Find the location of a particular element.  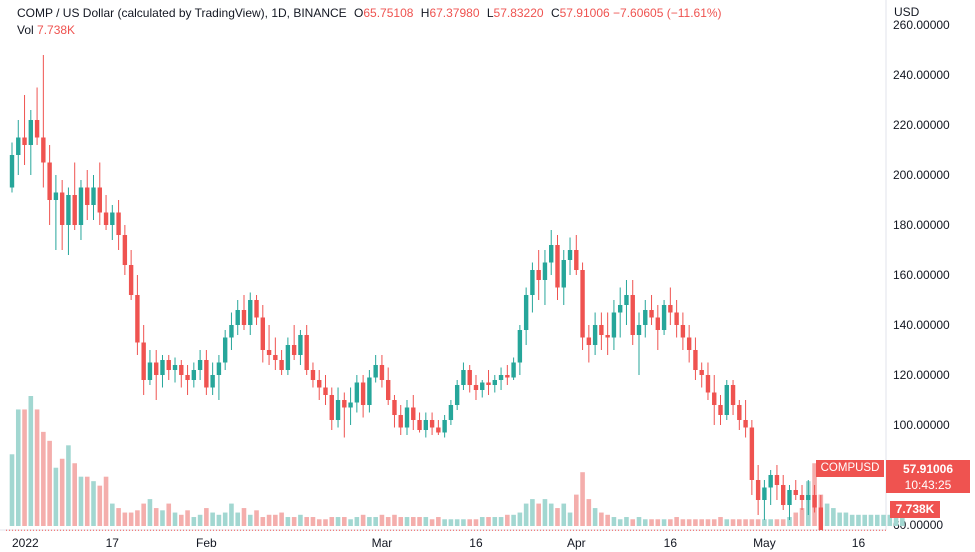

bar-countdown: 10:43:25 is located at coordinates (928, 485).